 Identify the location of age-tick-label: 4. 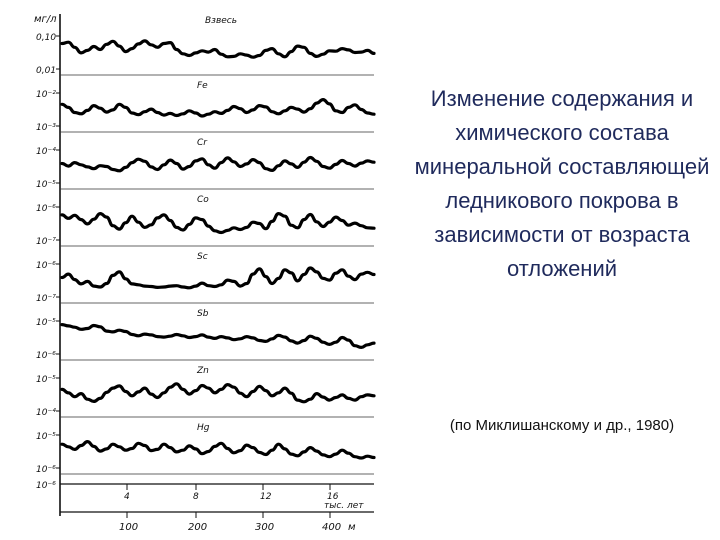
(127, 497).